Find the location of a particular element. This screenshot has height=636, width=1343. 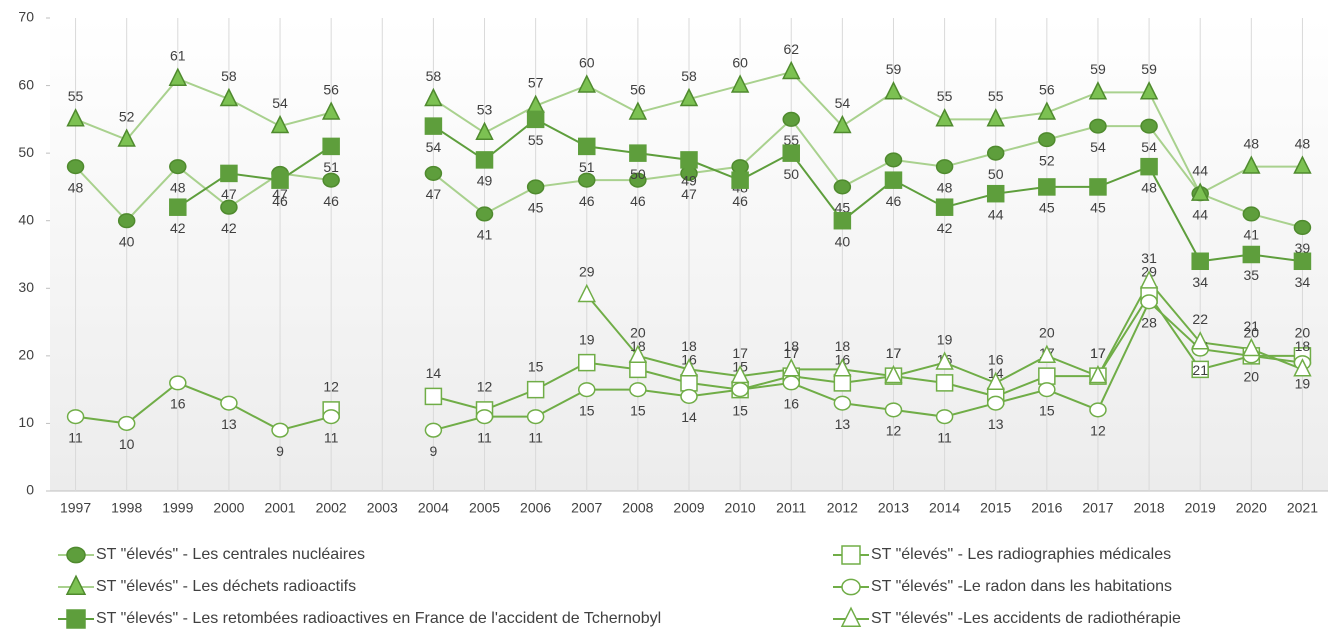

data-label: 16 is located at coordinates (178, 404).